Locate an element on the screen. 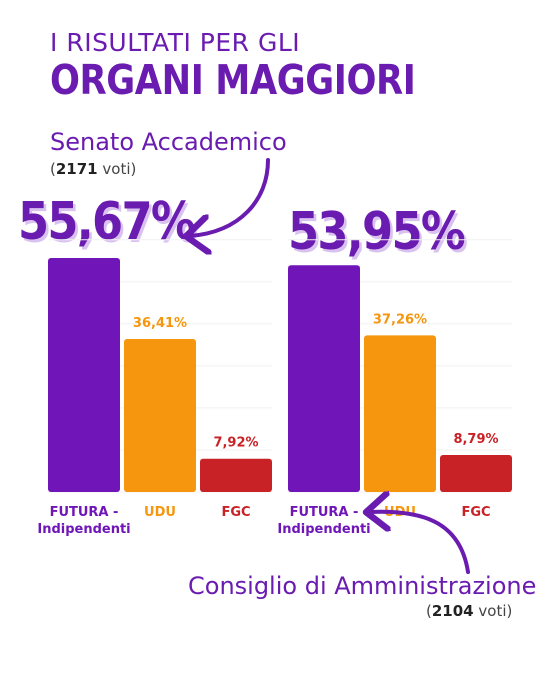  consiglio-label: Consiglio di Amministrazione is located at coordinates (362, 586).